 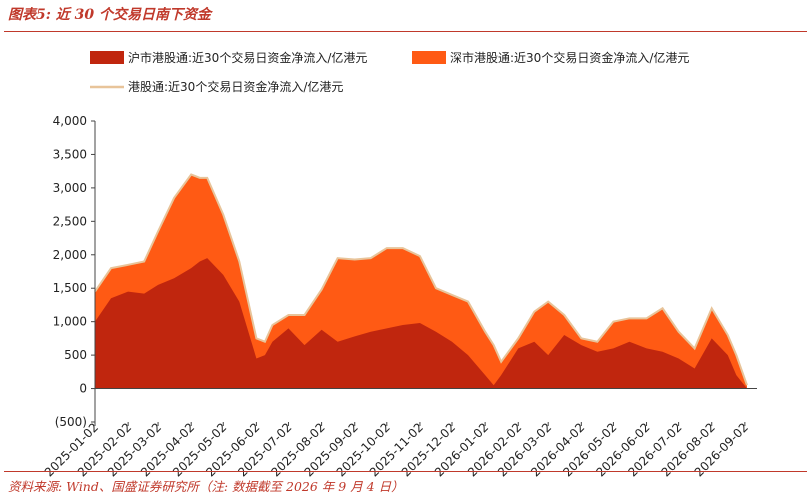 I want to click on y-tick-label: 3,500, so click(x=70, y=154).